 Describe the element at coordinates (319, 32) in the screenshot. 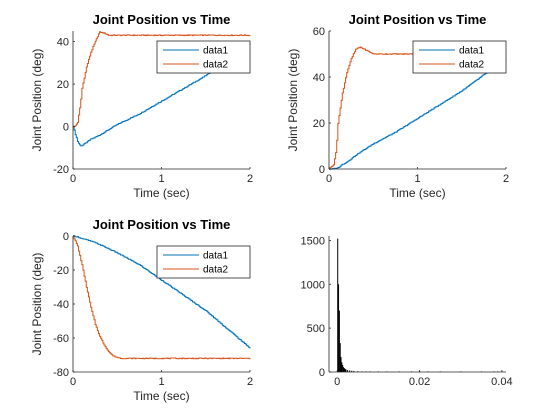

I see `y-tick-label: 60` at that location.